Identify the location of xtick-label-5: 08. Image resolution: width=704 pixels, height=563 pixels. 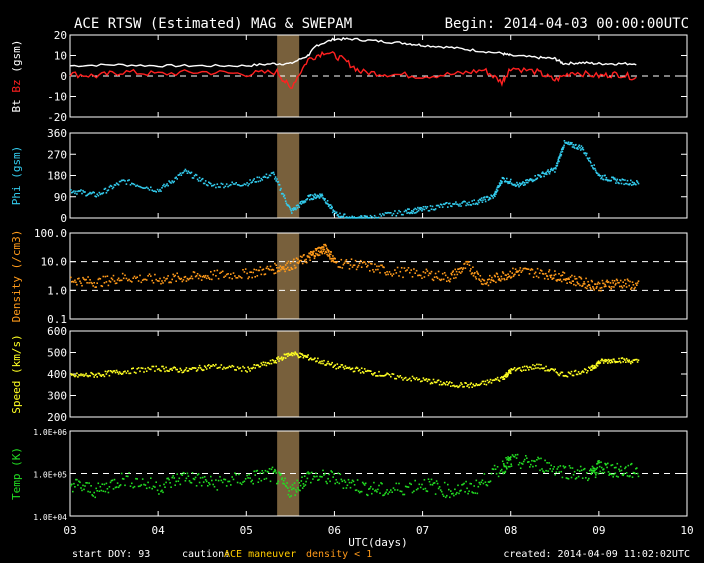
(510, 530).